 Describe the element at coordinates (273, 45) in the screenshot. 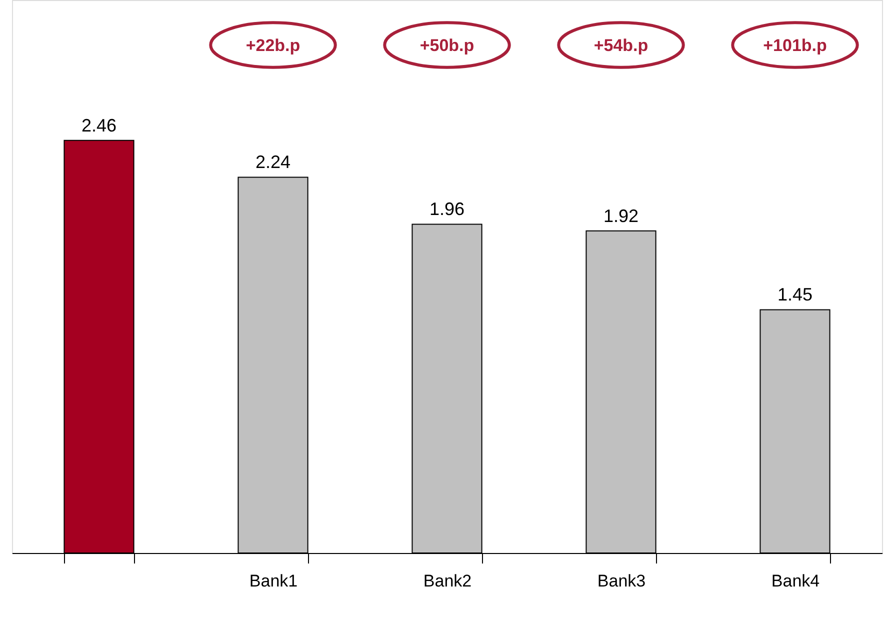

I see `text: +22b.p` at that location.